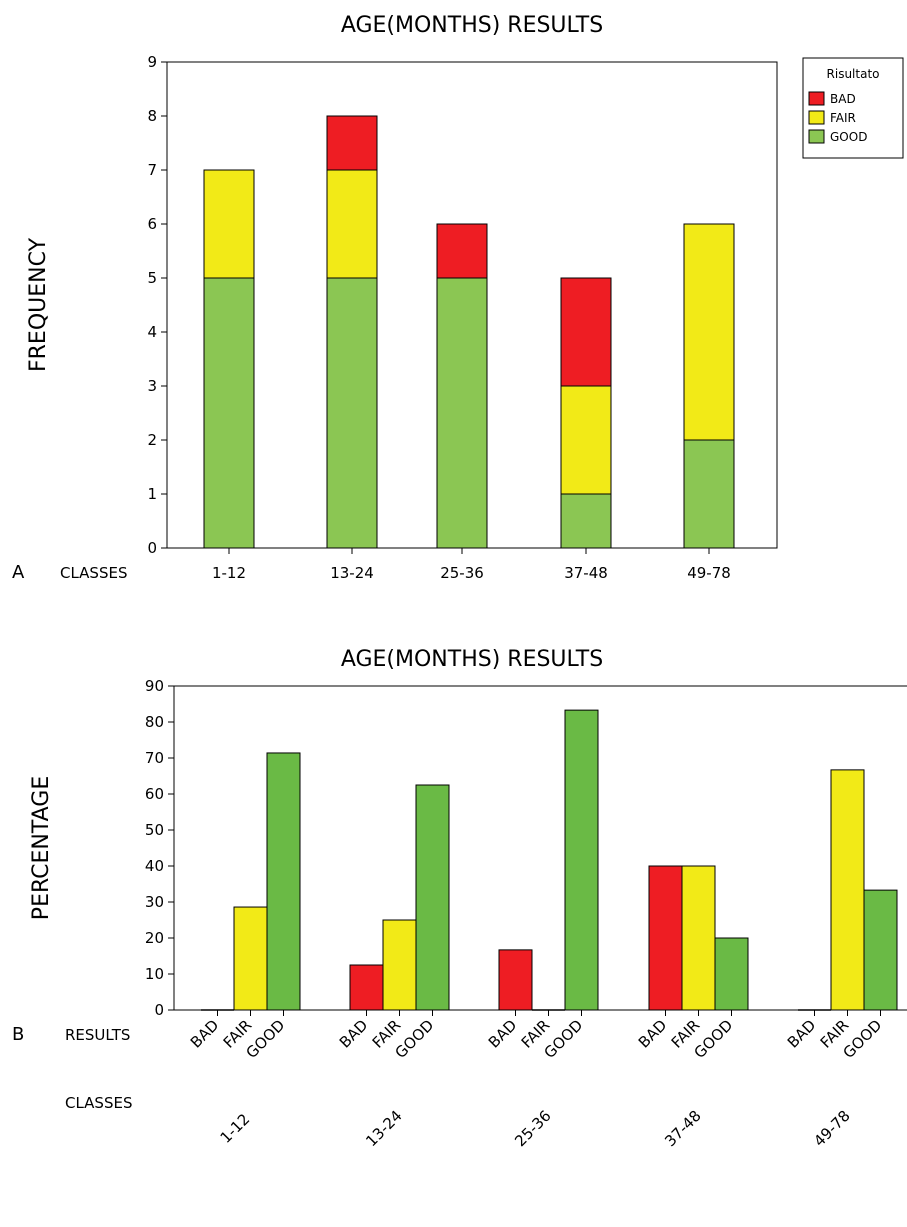  Describe the element at coordinates (154, 794) in the screenshot. I see `chart-b-ytick-label: 60` at that location.